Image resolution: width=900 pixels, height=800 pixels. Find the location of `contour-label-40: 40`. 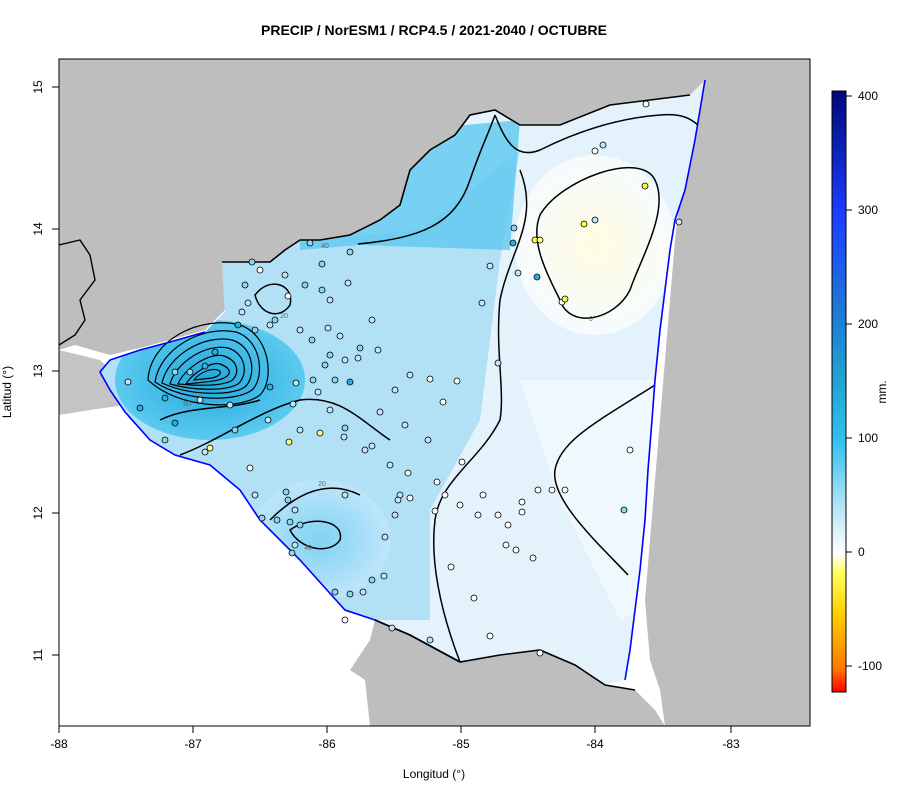

contour-label-40: 40 is located at coordinates (308, 548).